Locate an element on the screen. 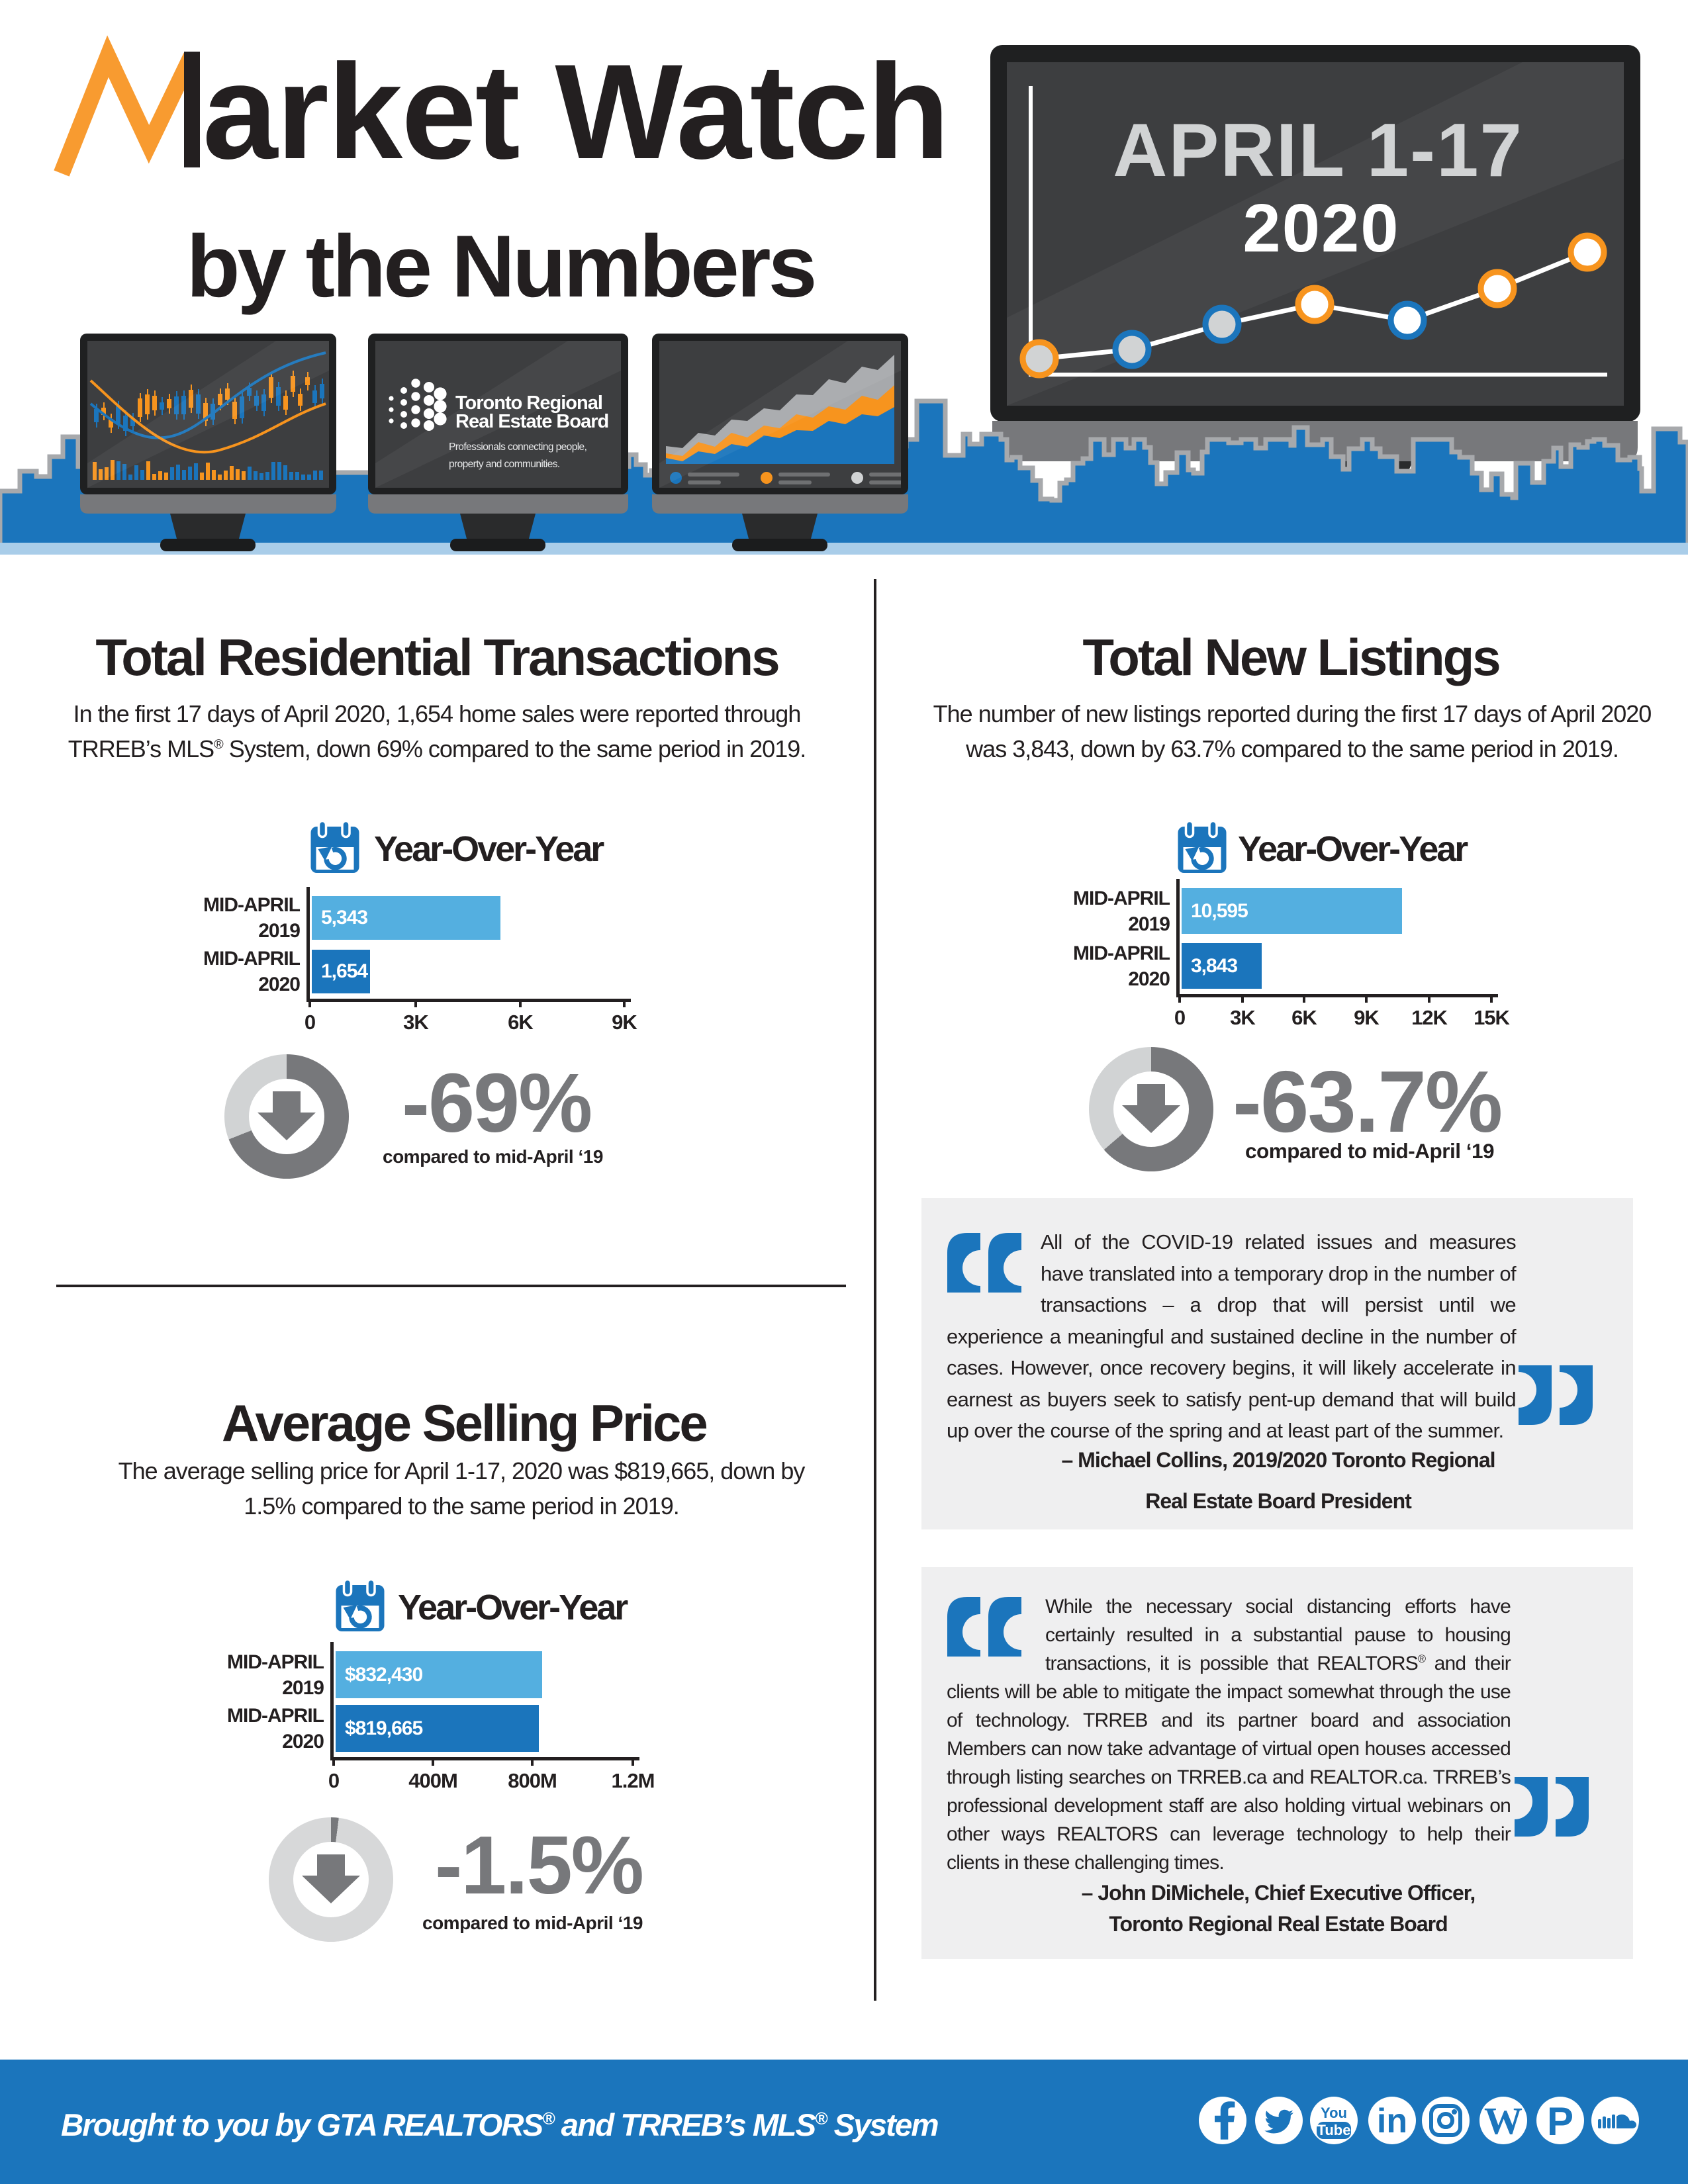  svg-text: in is located at coordinates (1392, 2121).